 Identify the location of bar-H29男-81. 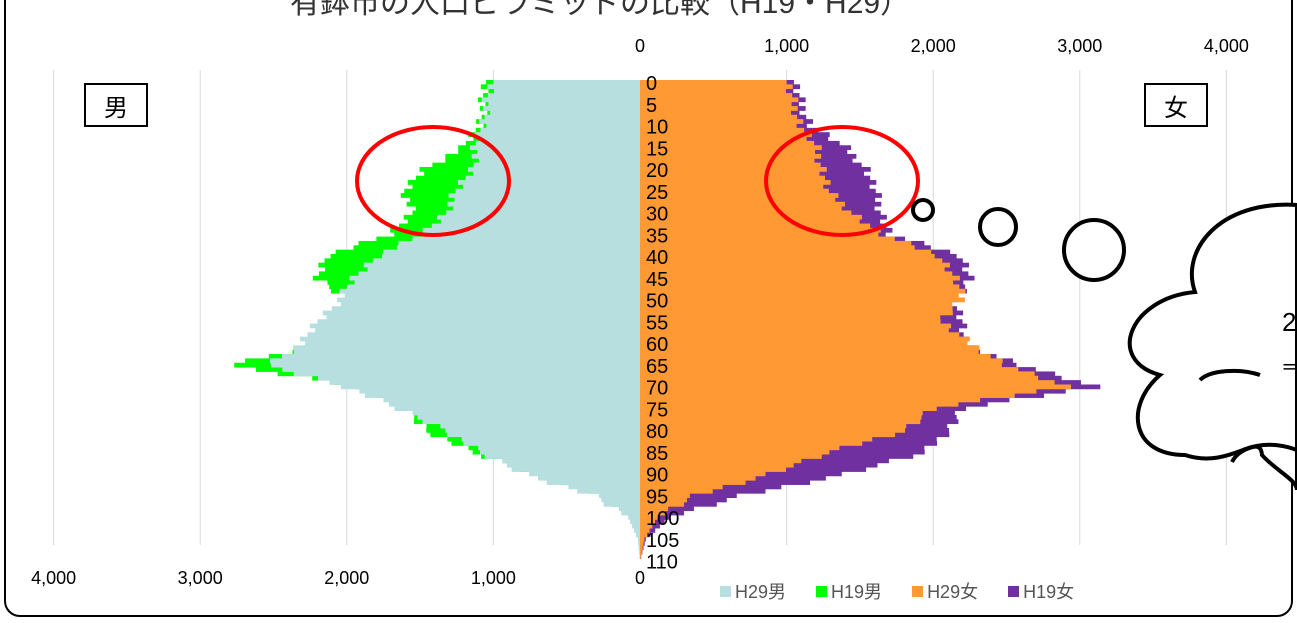
(543, 435).